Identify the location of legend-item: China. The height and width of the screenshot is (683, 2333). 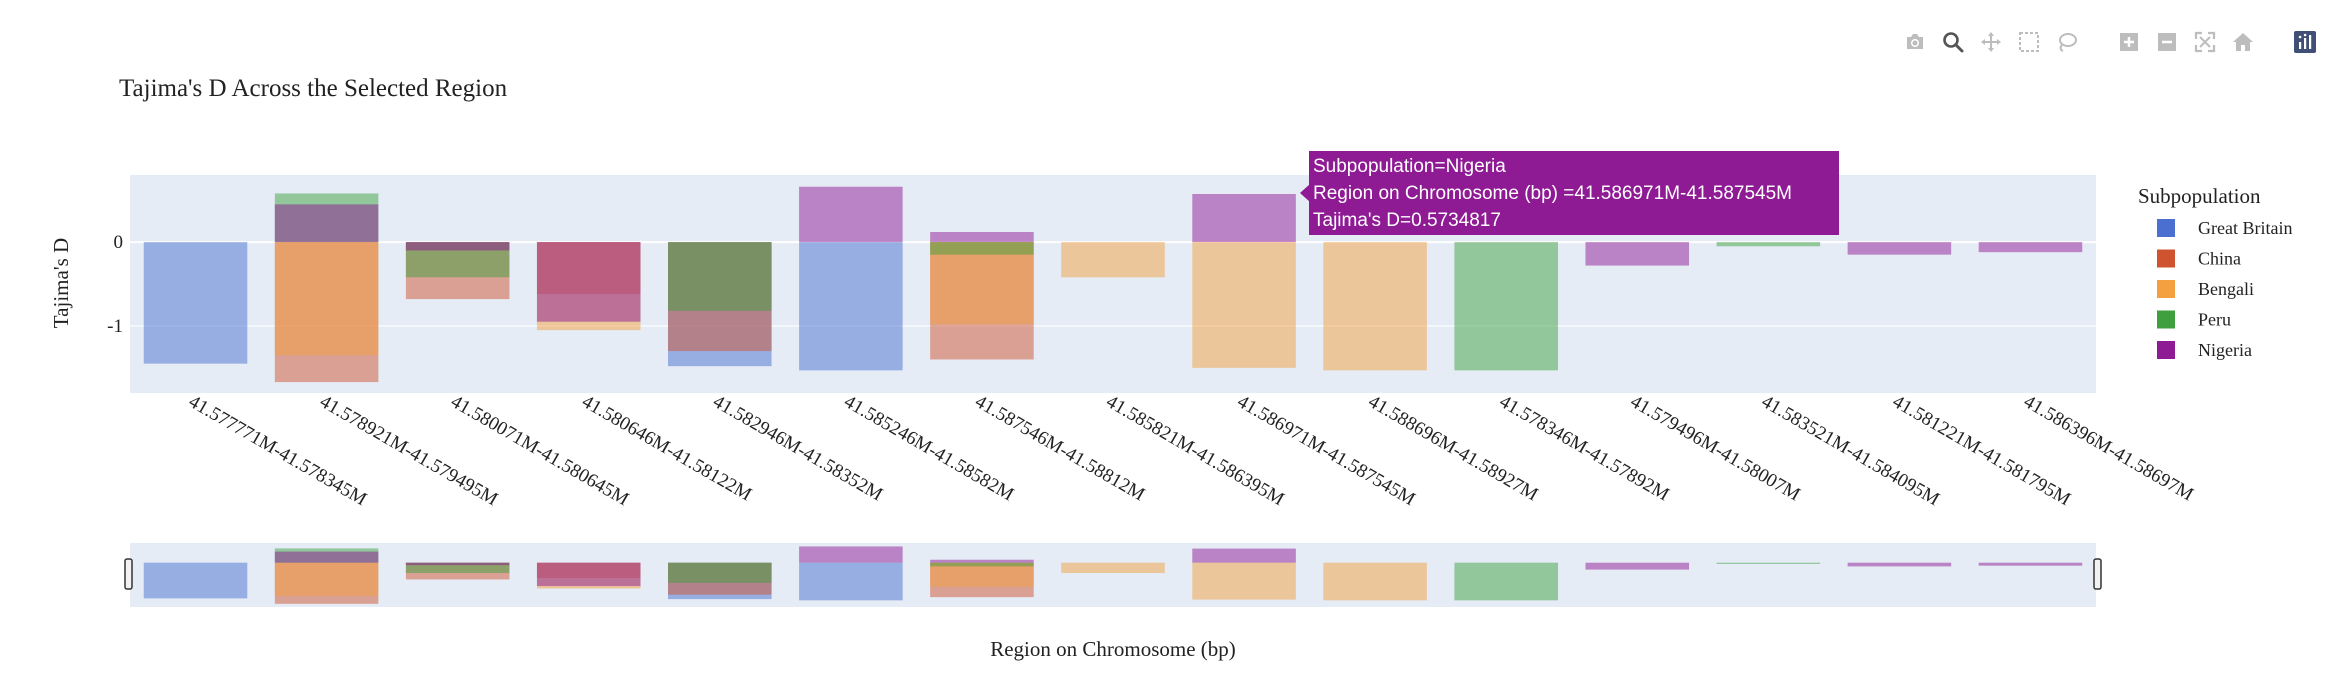
(2199, 259).